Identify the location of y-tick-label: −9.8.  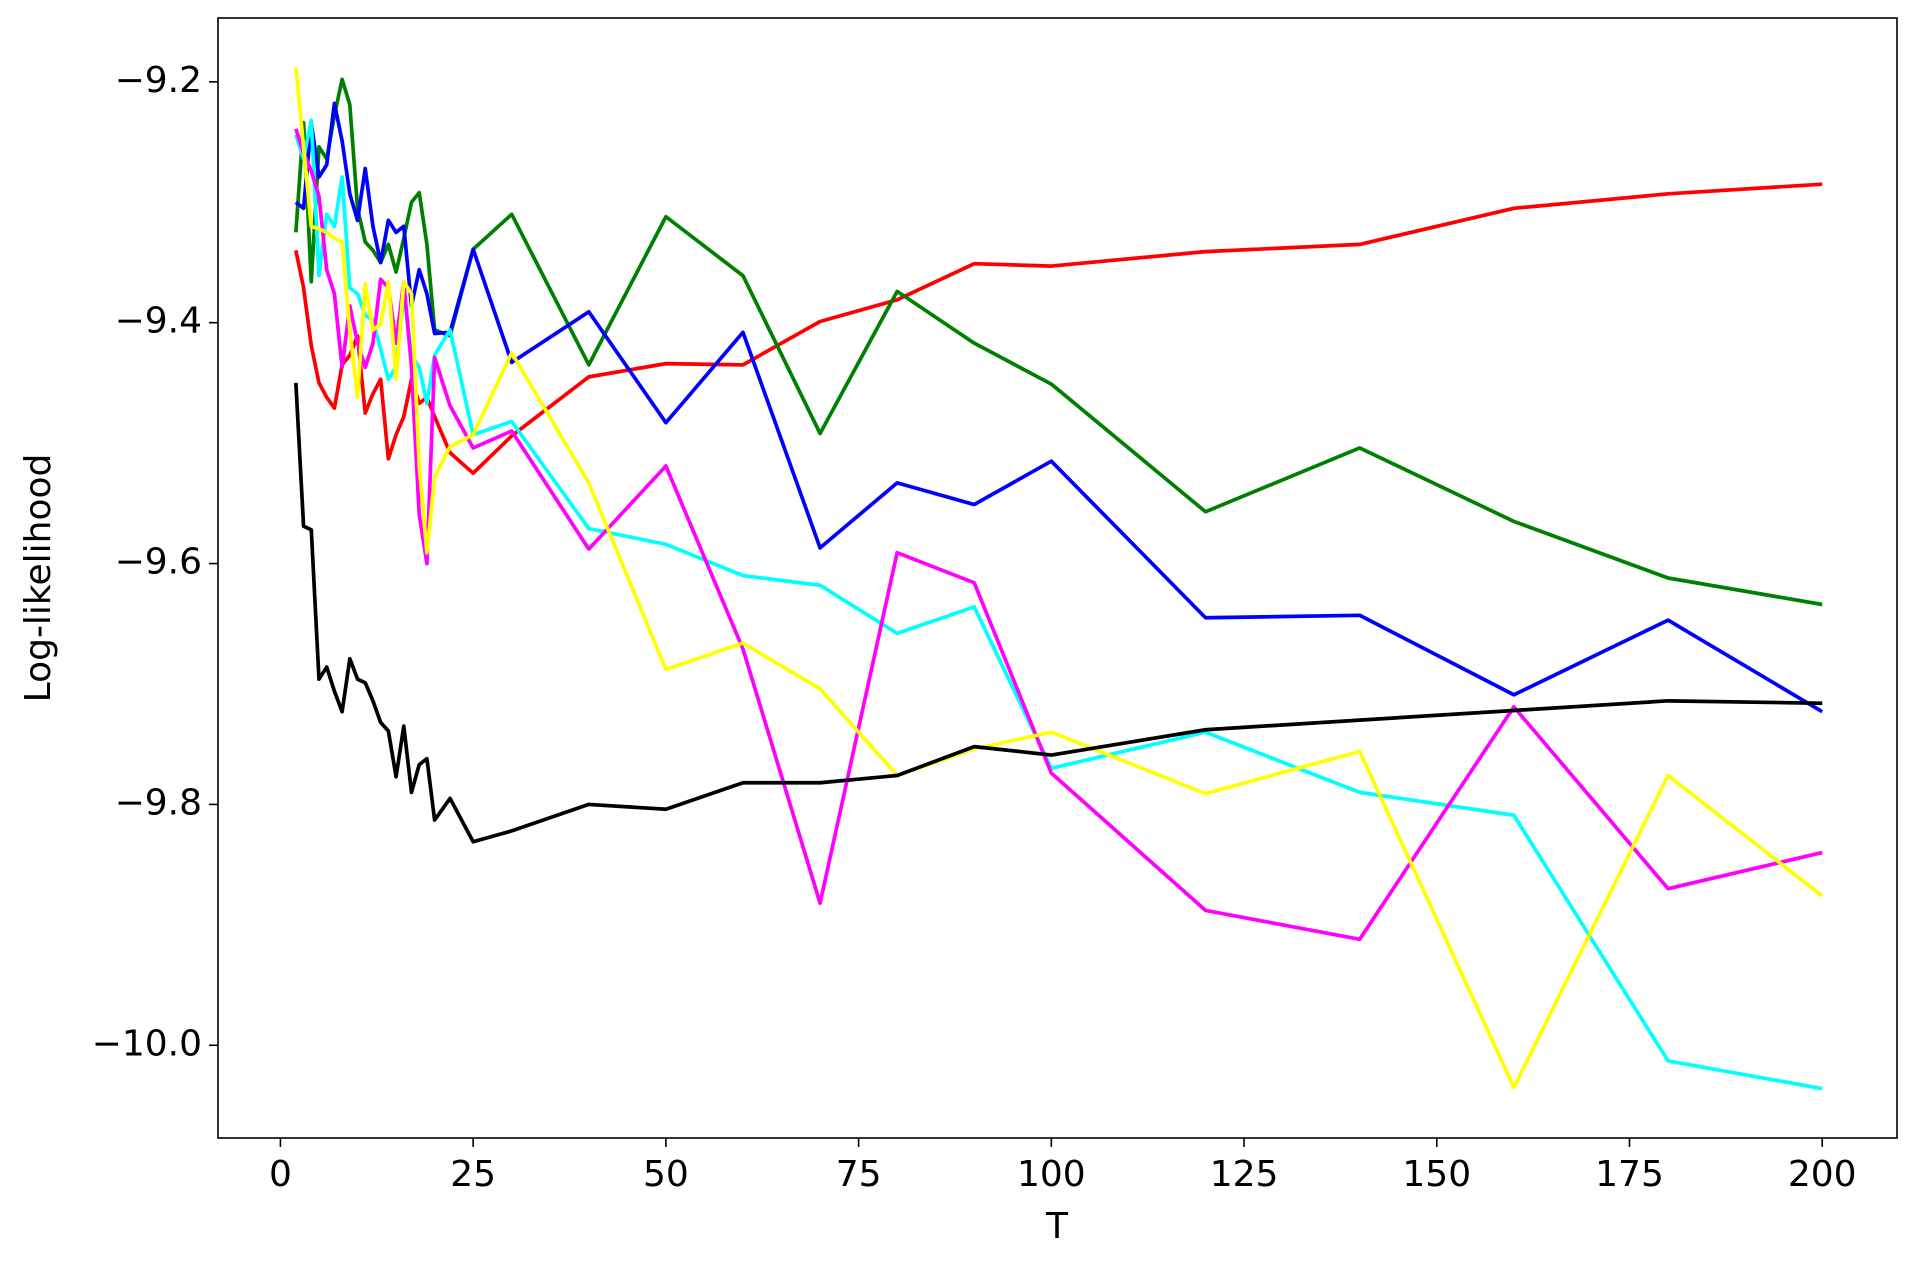
(158, 802).